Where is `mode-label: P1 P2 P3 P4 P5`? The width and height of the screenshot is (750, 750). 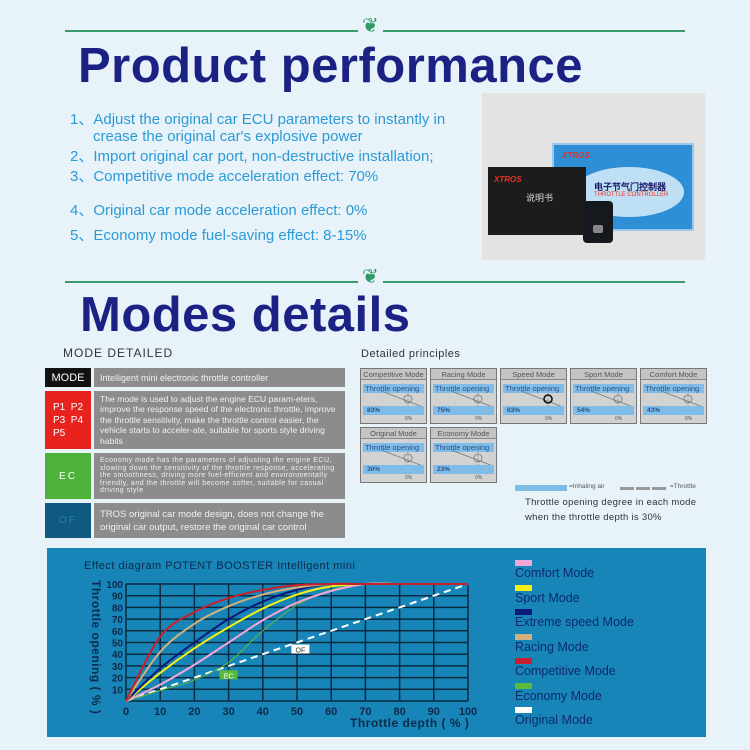
mode-label: P1 P2 P3 P4 P5 is located at coordinates (68, 420).